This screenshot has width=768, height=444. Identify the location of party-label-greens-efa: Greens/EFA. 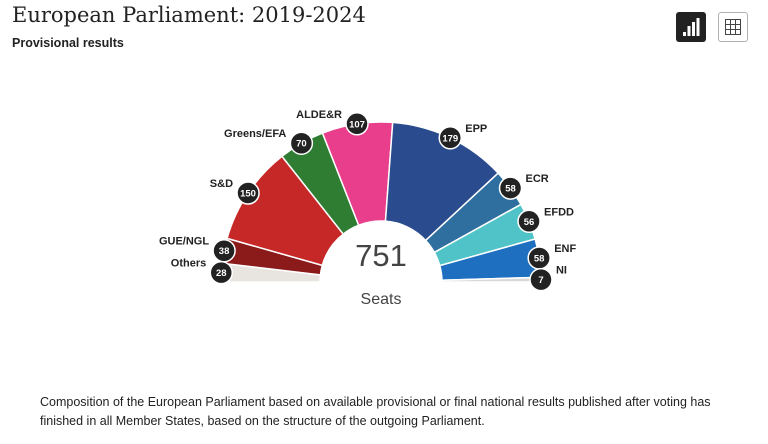
(255, 134).